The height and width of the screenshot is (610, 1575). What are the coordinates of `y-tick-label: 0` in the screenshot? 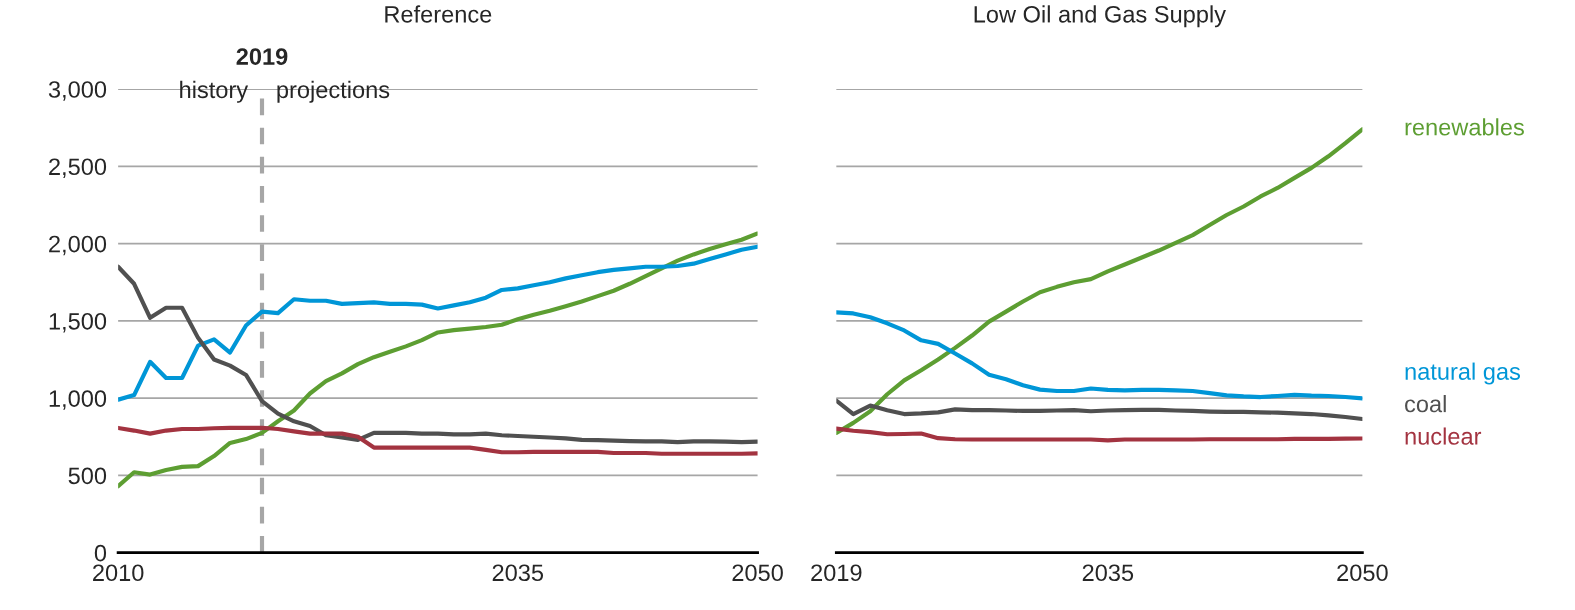 It's located at (100, 553).